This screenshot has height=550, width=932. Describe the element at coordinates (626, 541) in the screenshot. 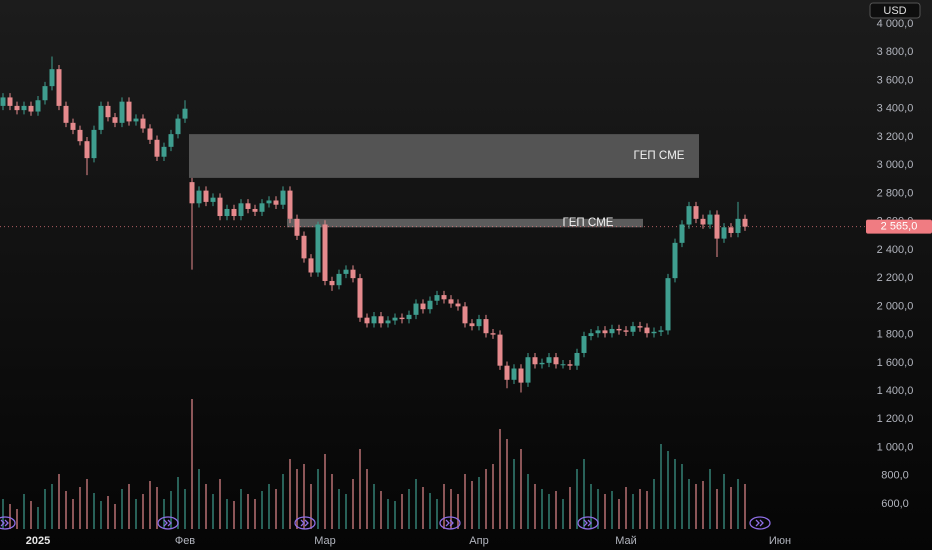

I see `x-tick-label: Май` at that location.